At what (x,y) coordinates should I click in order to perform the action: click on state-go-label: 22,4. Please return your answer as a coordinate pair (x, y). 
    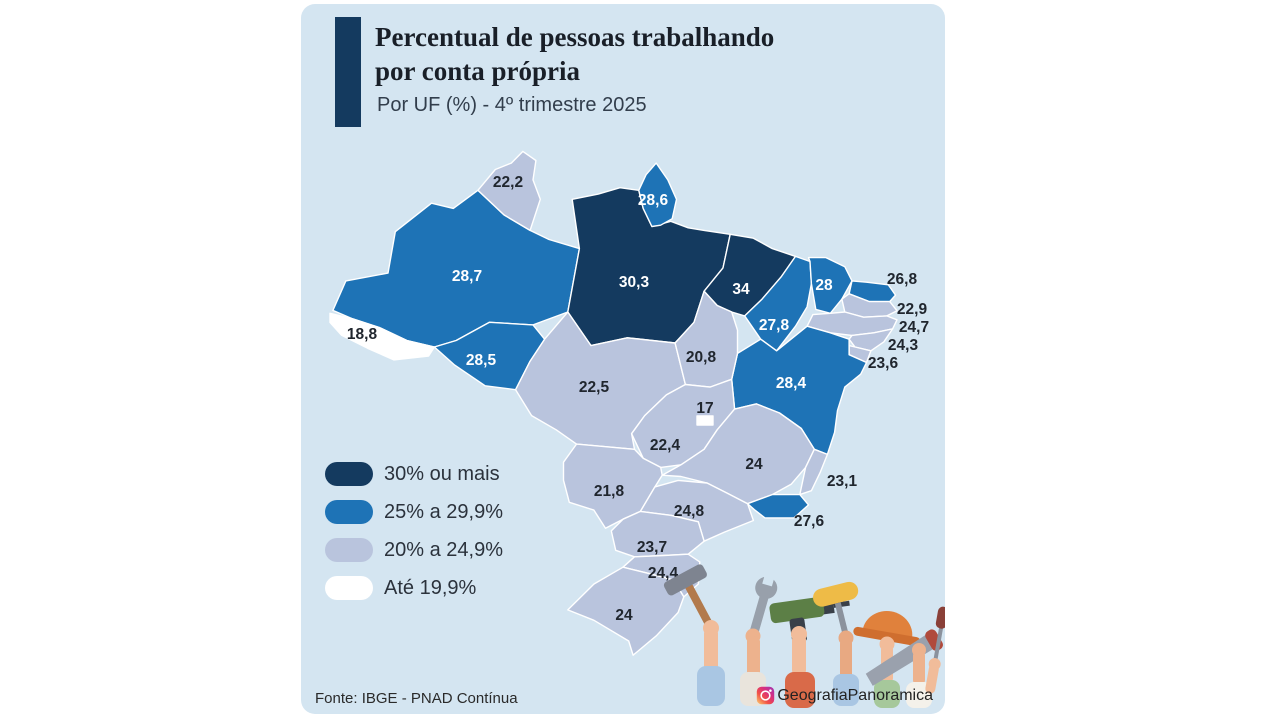
    Looking at the image, I should click on (665, 445).